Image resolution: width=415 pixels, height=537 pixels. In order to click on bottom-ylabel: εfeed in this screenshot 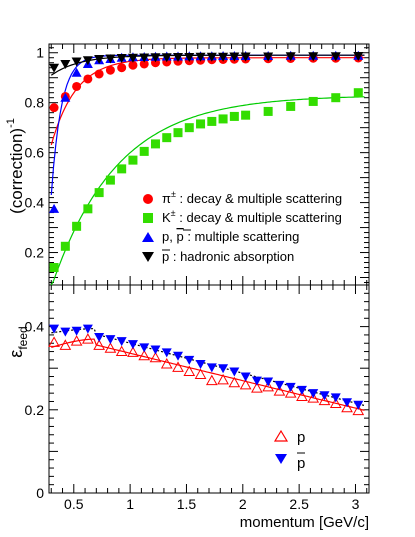, I will do `click(18, 341)`.